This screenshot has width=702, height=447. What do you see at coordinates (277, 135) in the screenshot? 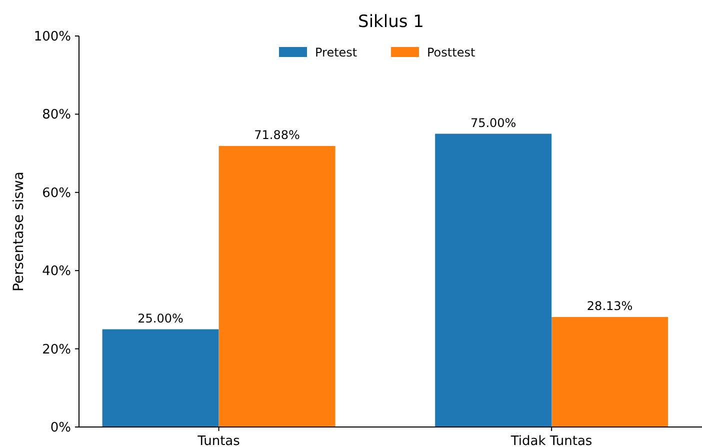
I see `data-label: 71.88%` at bounding box center [277, 135].